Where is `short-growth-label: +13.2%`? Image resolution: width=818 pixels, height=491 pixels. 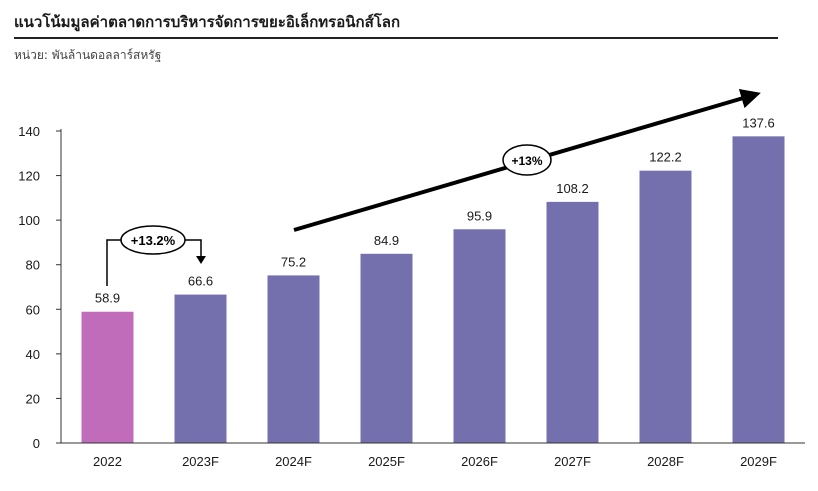
short-growth-label: +13.2% is located at coordinates (153, 240).